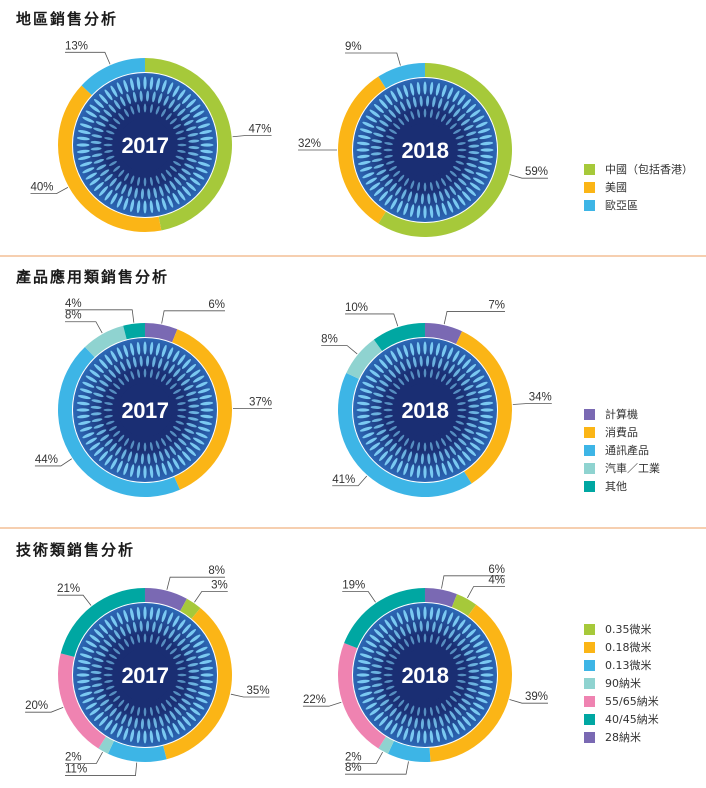 The width and height of the screenshot is (706, 788). I want to click on legend-item: 計算機, so click(622, 414).